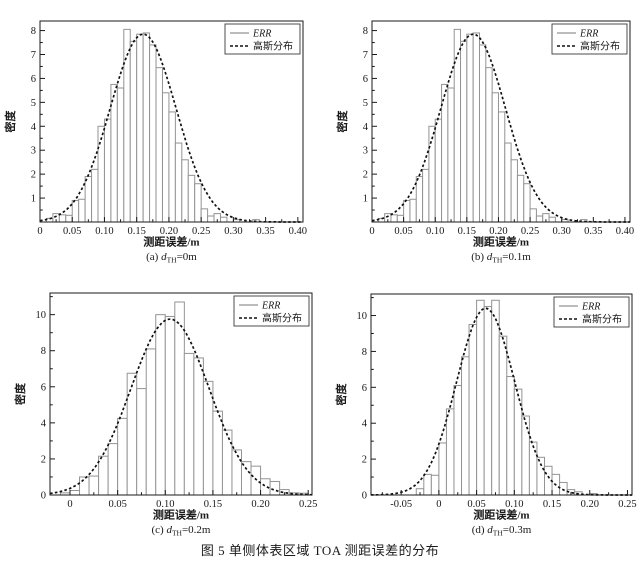 This screenshot has width=640, height=564. I want to click on subplot-caption: (b) dTH=0.1m, so click(501, 258).